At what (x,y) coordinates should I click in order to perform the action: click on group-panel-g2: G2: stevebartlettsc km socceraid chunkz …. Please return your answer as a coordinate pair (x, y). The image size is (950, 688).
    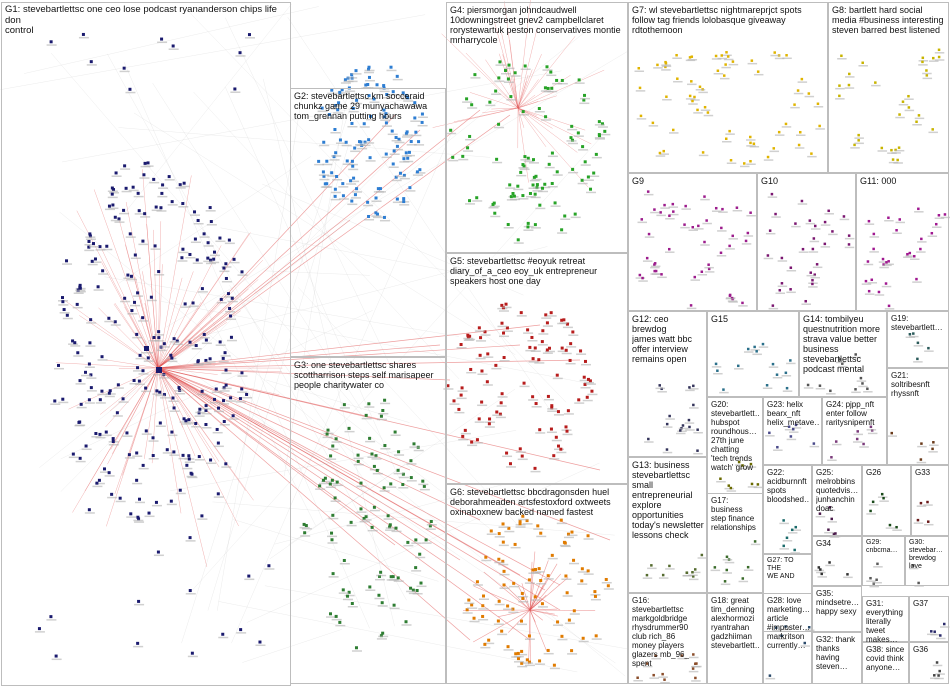
    Looking at the image, I should click on (368, 222).